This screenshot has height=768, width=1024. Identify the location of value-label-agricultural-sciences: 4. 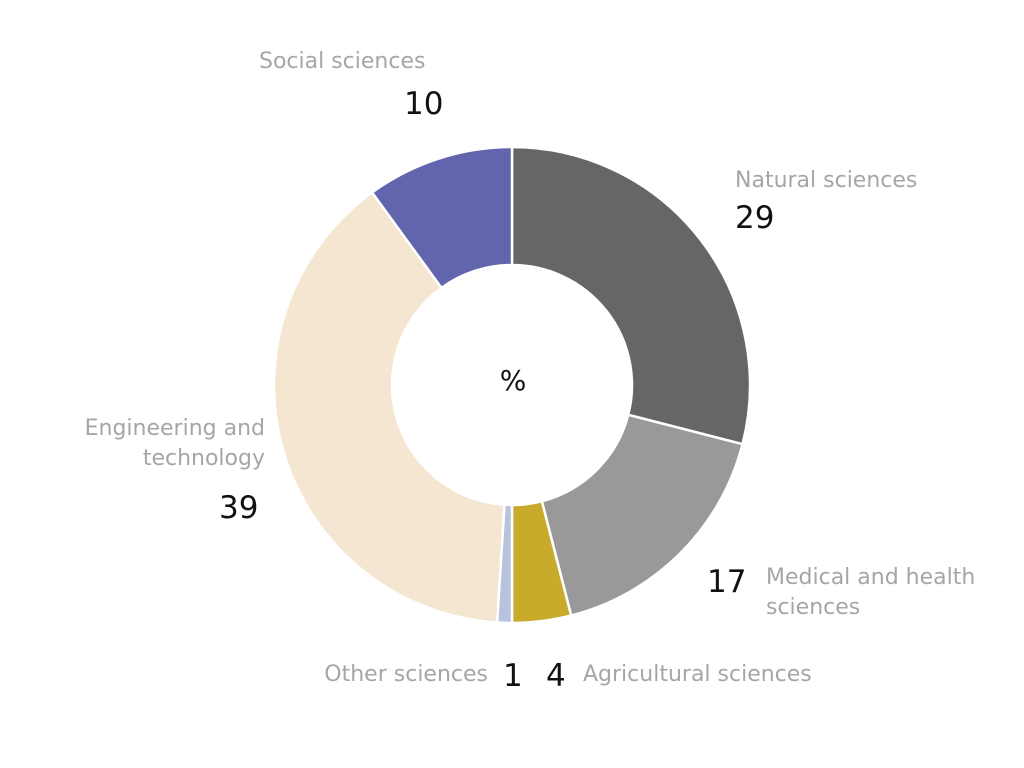
(556, 676).